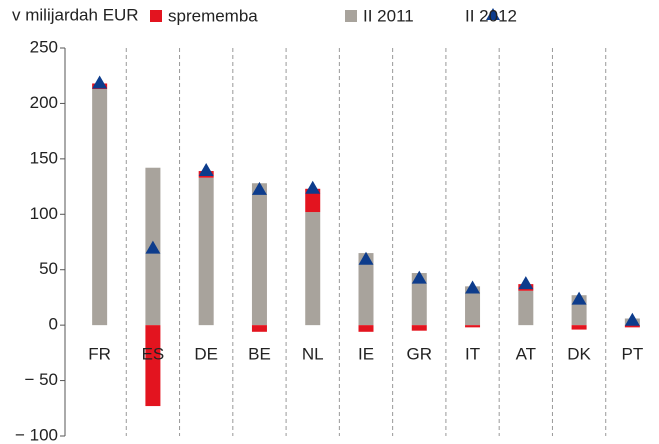  What do you see at coordinates (44, 213) in the screenshot?
I see `y-tick-label: 100` at bounding box center [44, 213].